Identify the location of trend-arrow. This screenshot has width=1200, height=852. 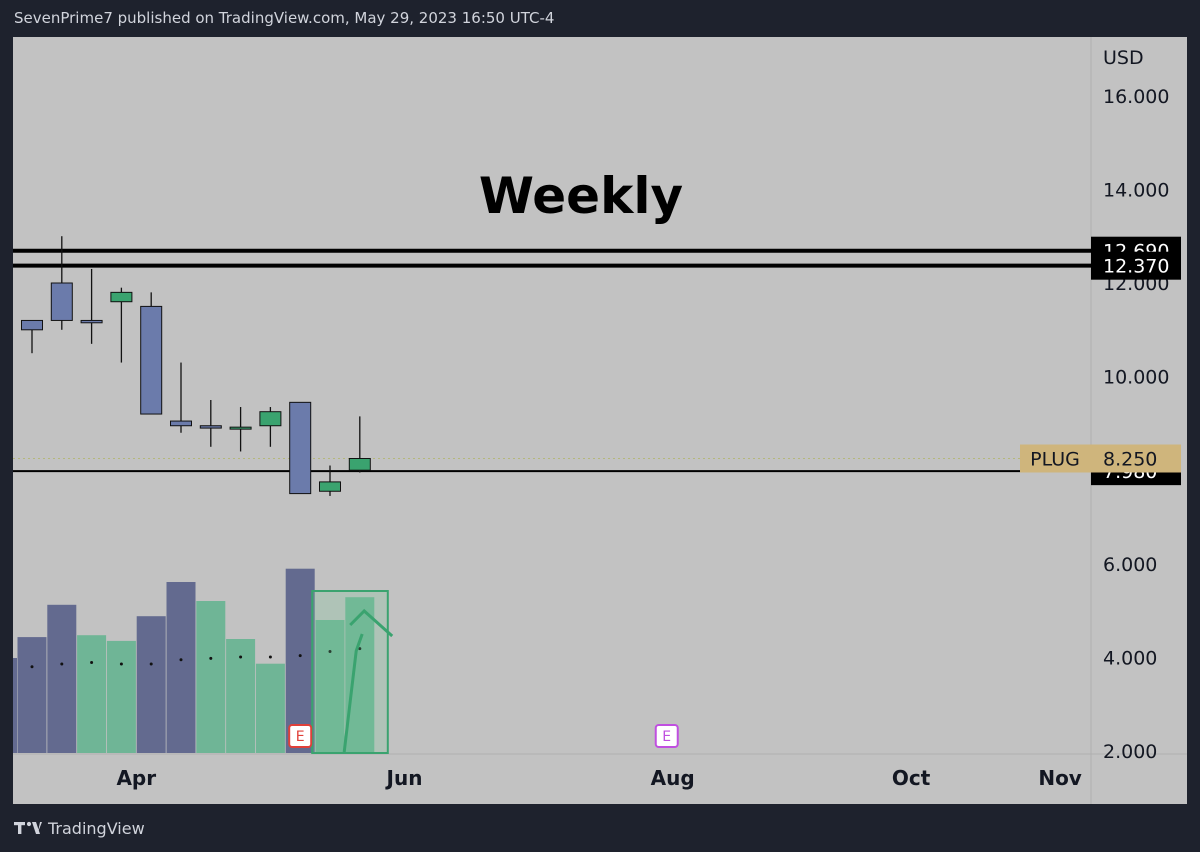
(353, 693).